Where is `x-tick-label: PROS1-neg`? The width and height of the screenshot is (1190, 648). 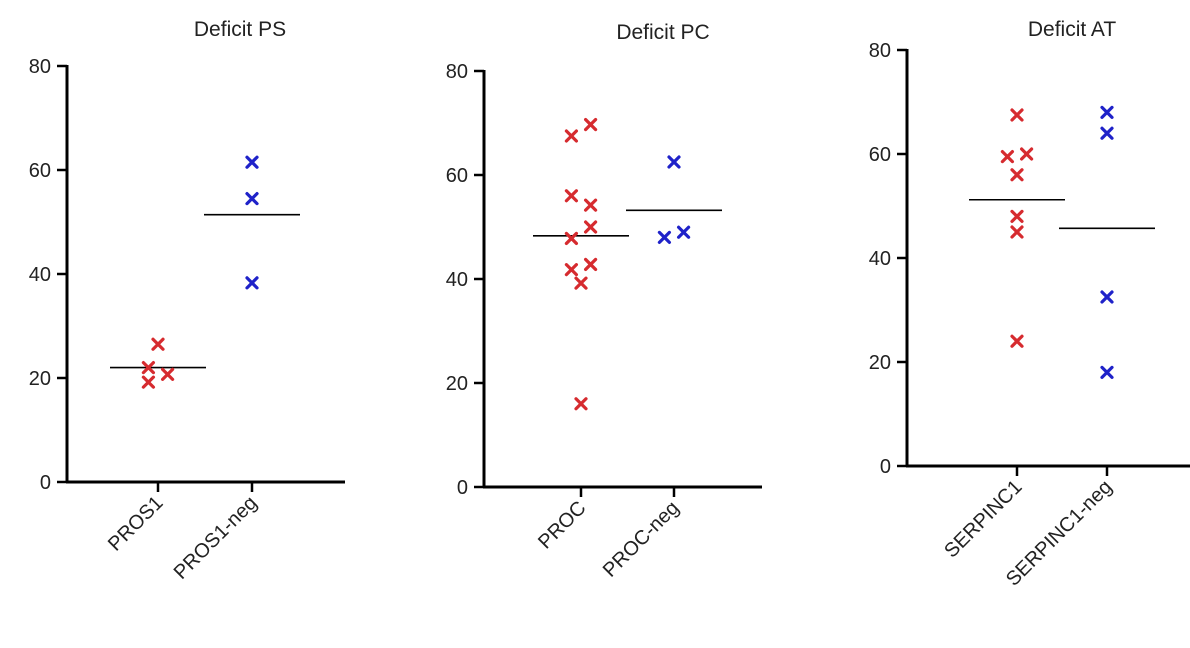 x-tick-label: PROS1-neg is located at coordinates (216, 538).